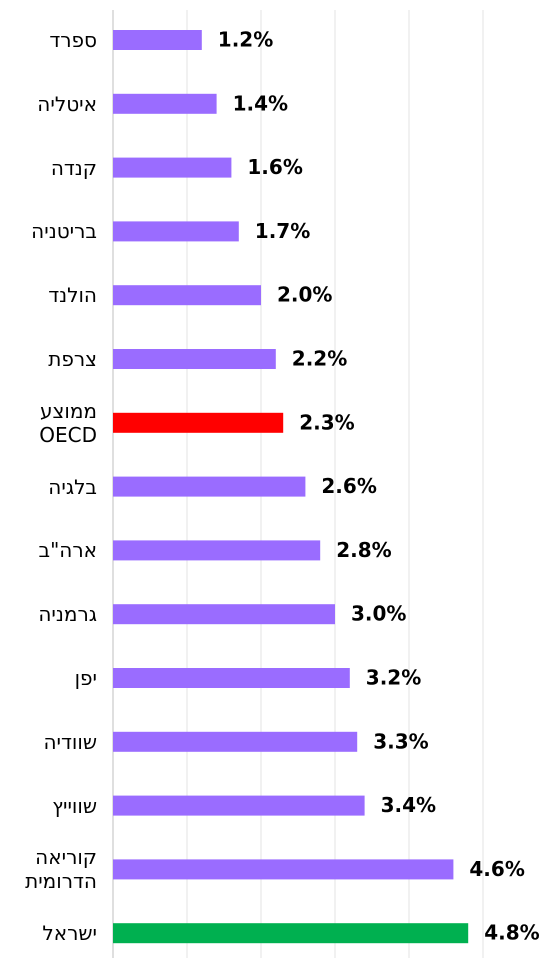  Describe the element at coordinates (69, 933) in the screenshot. I see `category-label: ישראל` at that location.